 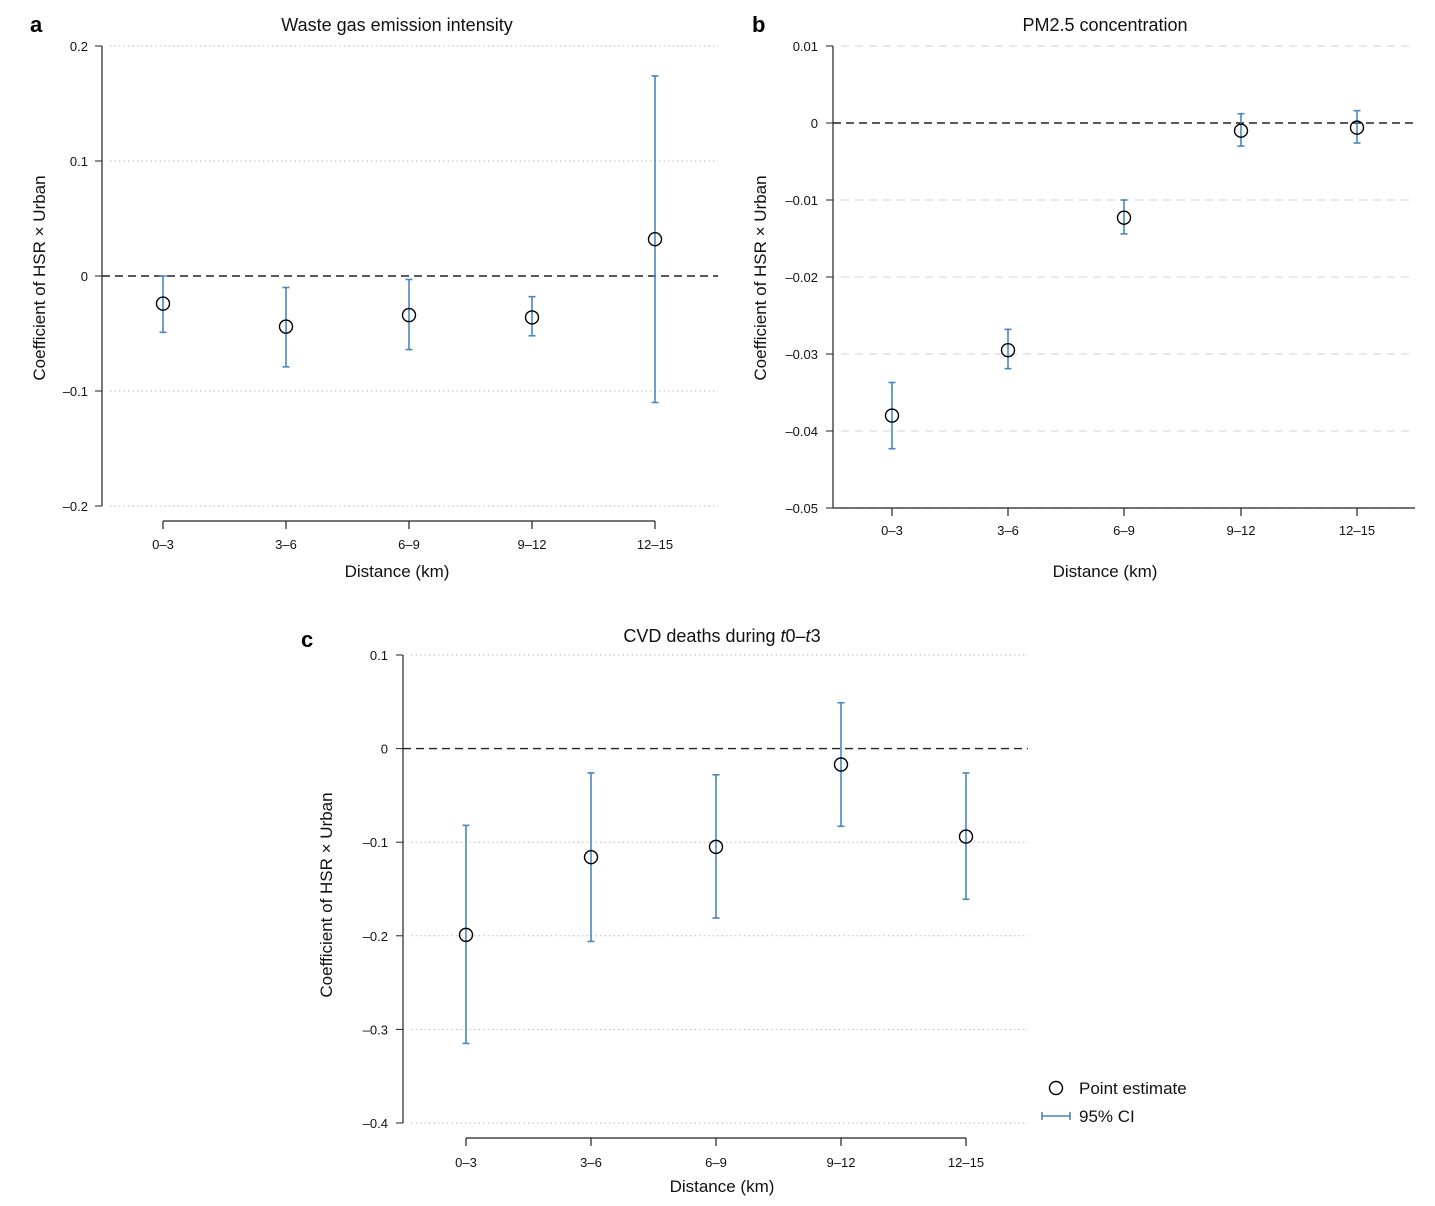 I want to click on y-tick-label: –0.02, so click(x=801, y=277).